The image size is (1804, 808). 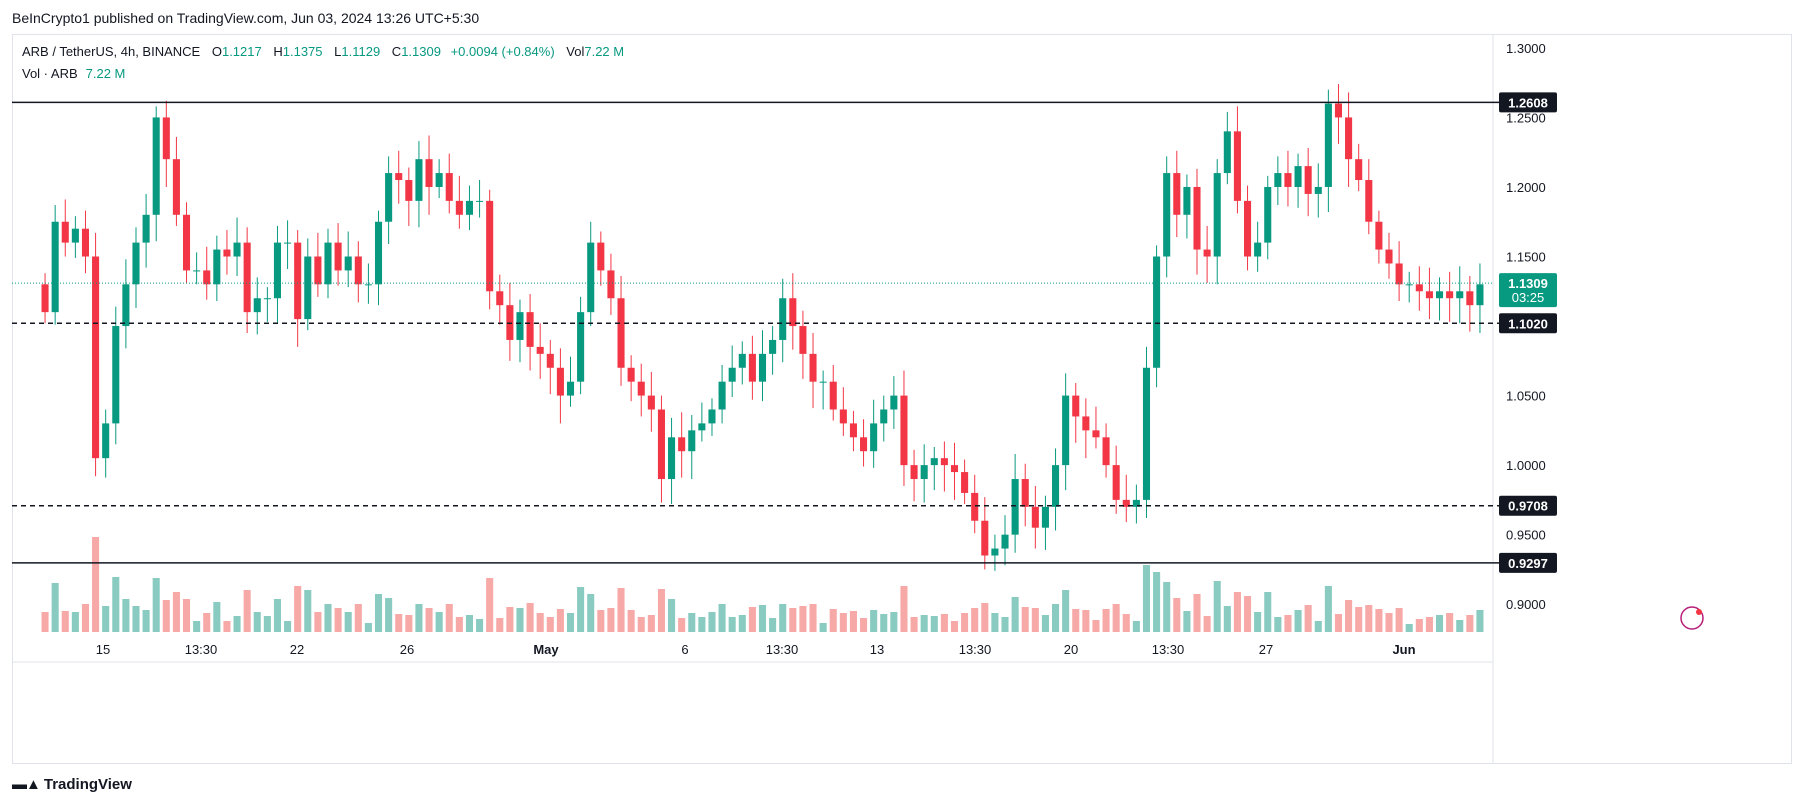 I want to click on x-tick-label: 22, so click(x=297, y=649).